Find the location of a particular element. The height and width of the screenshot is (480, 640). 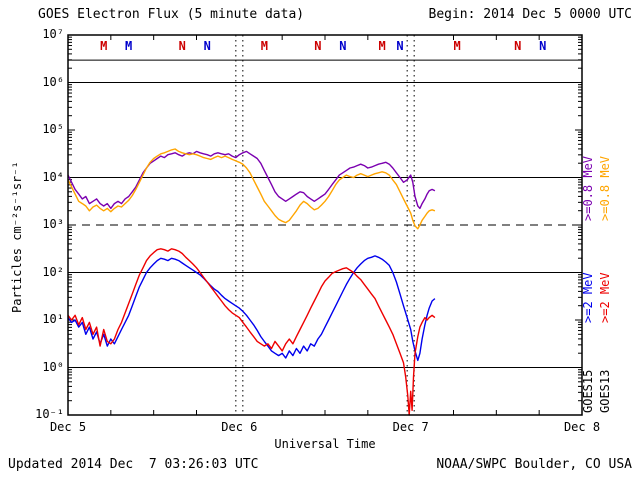

event-marker-n-10: N is located at coordinates (518, 46).